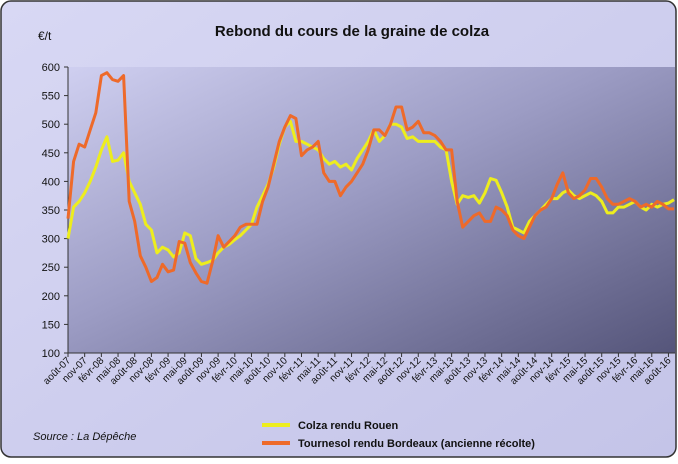 The height and width of the screenshot is (464, 678). I want to click on y-tick-label: 350, so click(51, 211).